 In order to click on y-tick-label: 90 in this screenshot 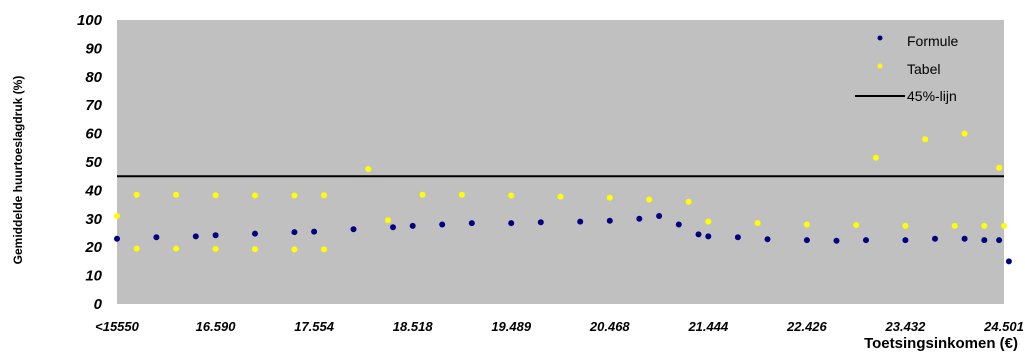, I will do `click(93, 48)`.